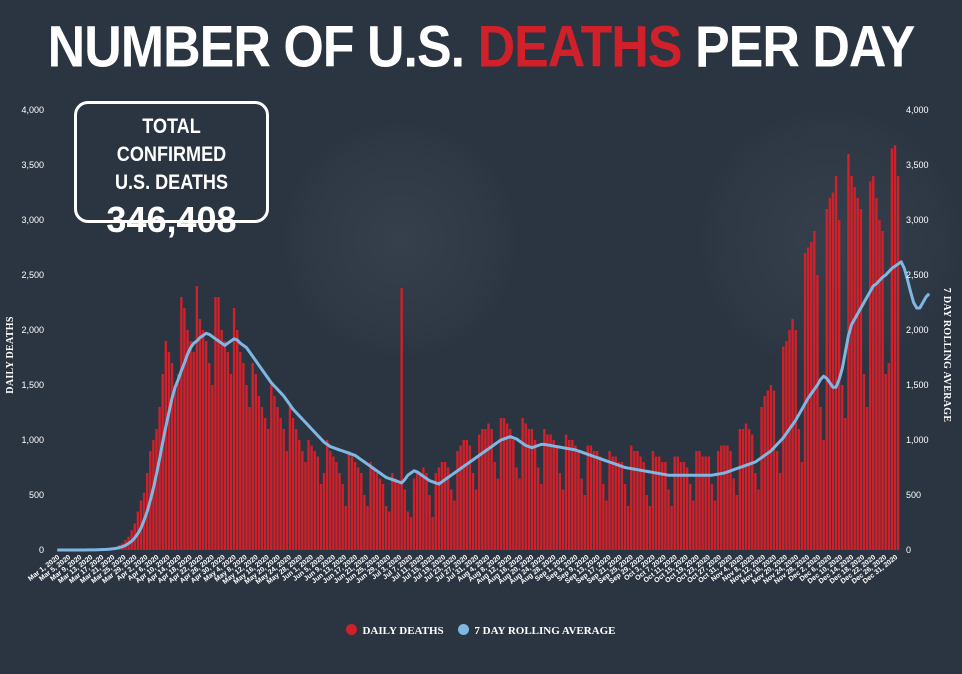 The width and height of the screenshot is (962, 674). I want to click on legend: DAILY DEATHS 7 DAY ROLLING AVERAGE, so click(481, 630).